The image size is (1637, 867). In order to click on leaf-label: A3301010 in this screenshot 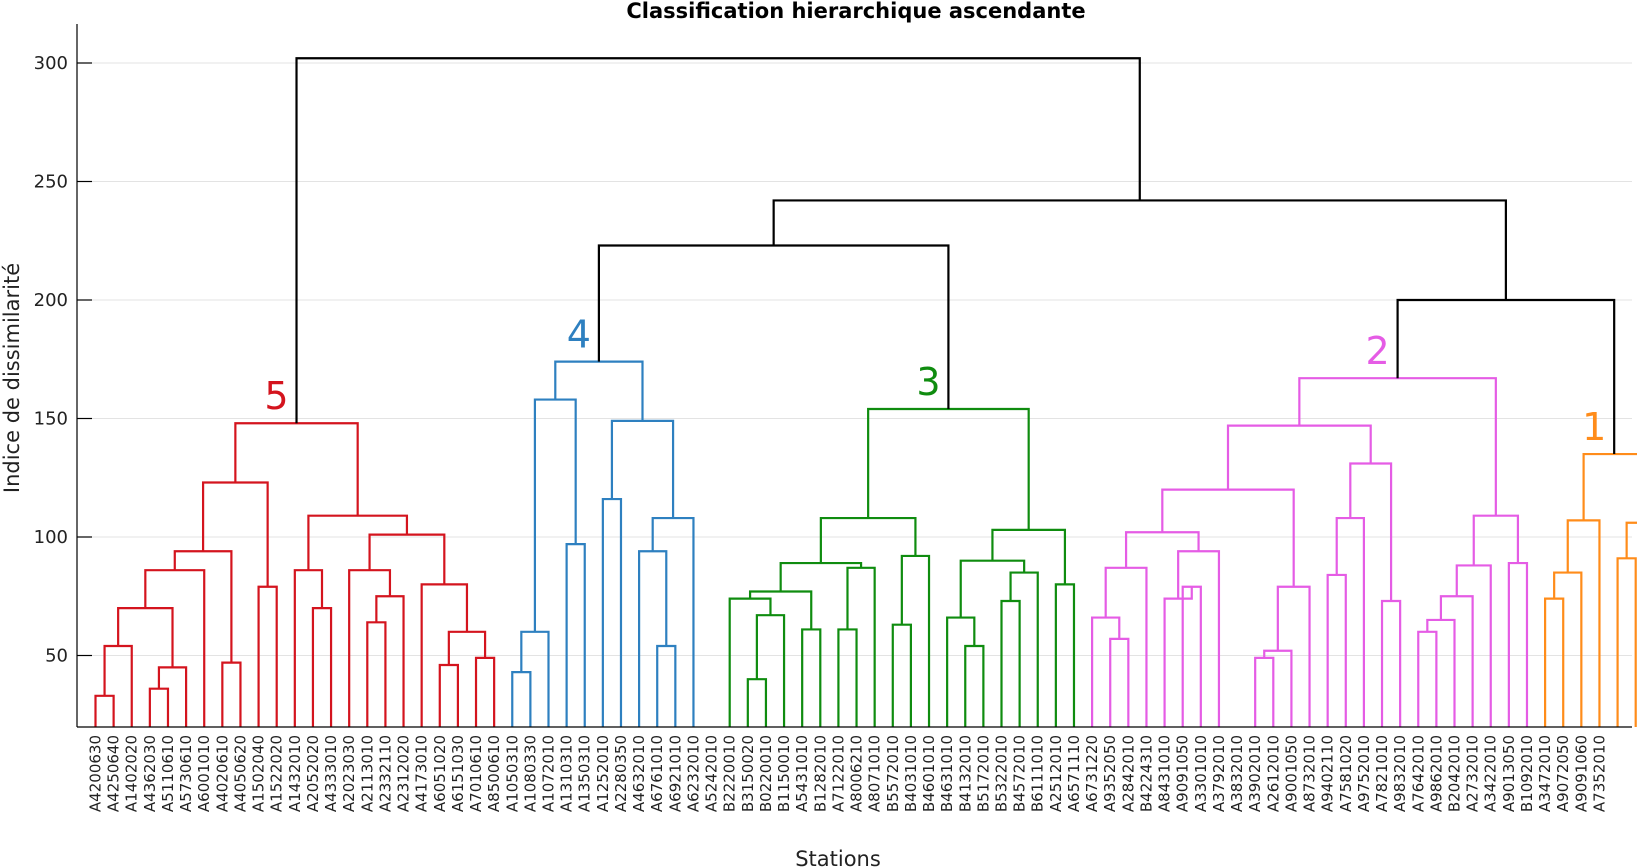, I will do `click(1201, 773)`.